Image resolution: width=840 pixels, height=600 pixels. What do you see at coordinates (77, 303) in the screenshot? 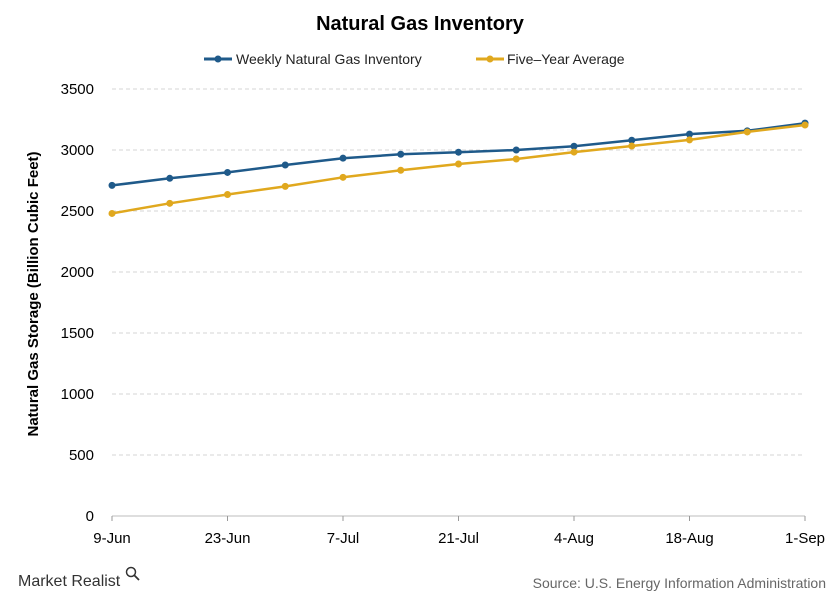
I see `y-axis-ticks: 0 500 1000 1500 2000 2500 3000 3500` at bounding box center [77, 303].